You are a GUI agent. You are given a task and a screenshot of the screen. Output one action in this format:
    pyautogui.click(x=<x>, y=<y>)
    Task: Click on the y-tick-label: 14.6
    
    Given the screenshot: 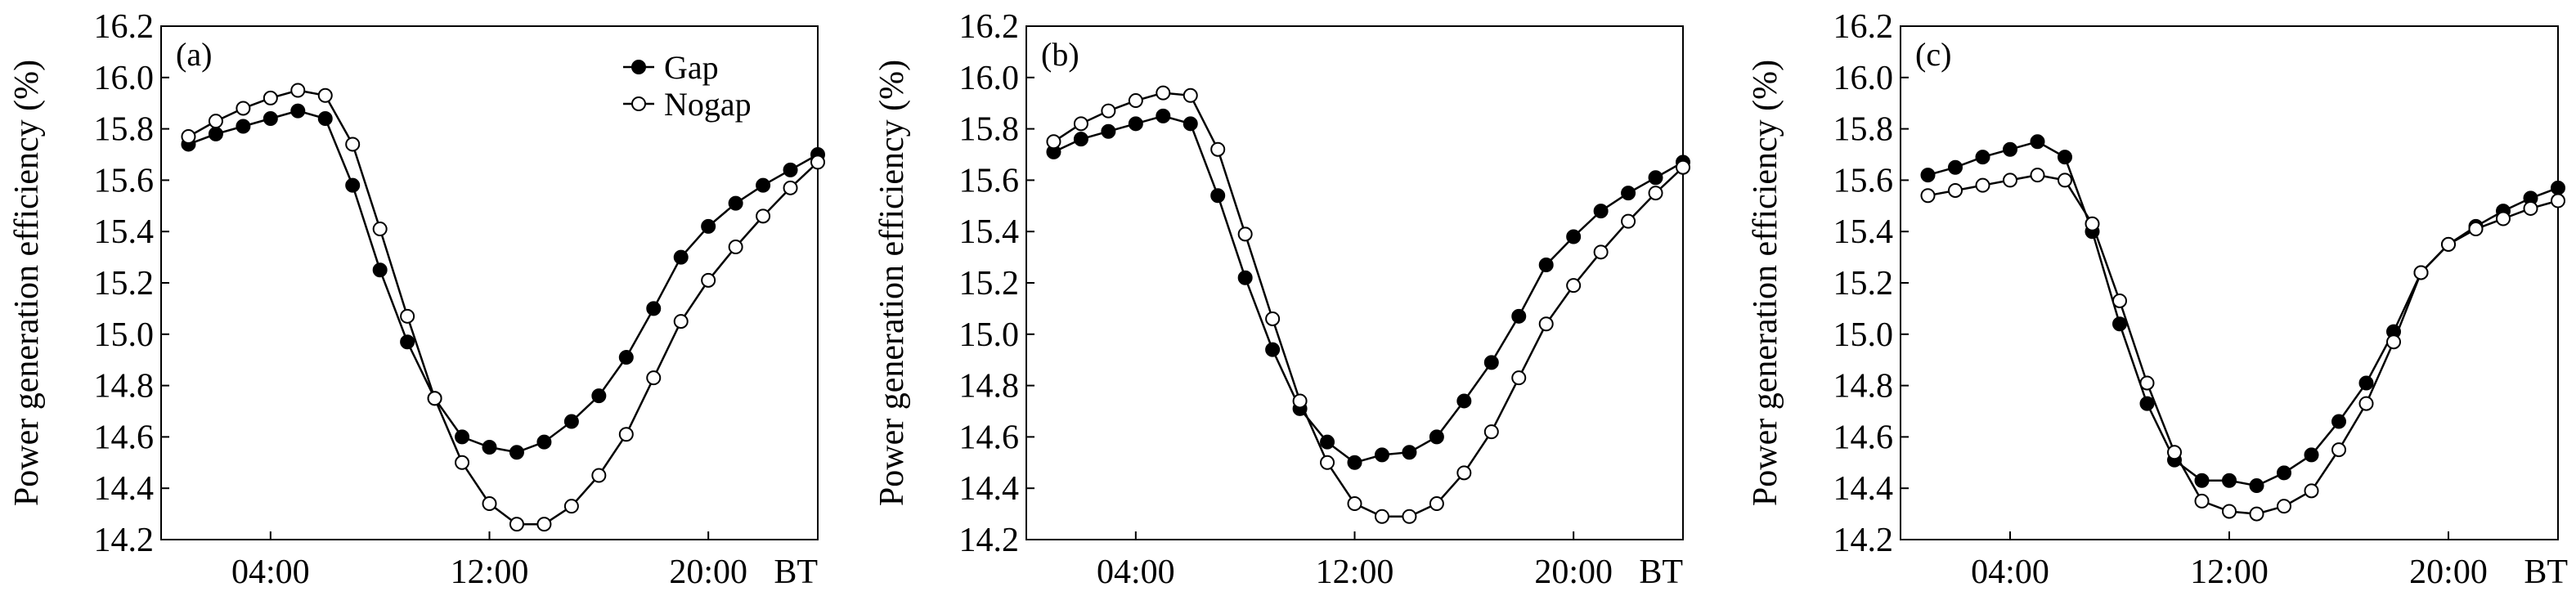 What is the action you would take?
    pyautogui.click(x=125, y=437)
    